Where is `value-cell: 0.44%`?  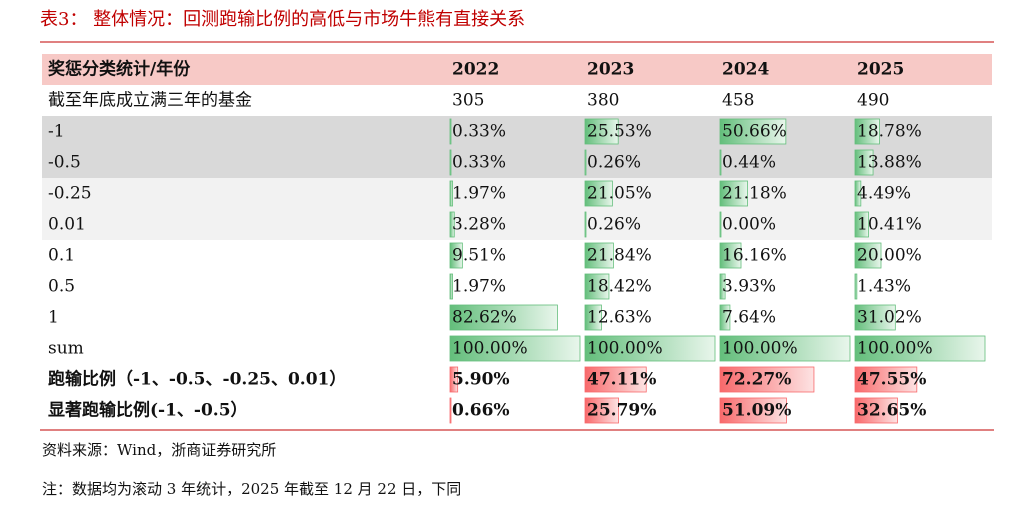 value-cell: 0.44% is located at coordinates (749, 163).